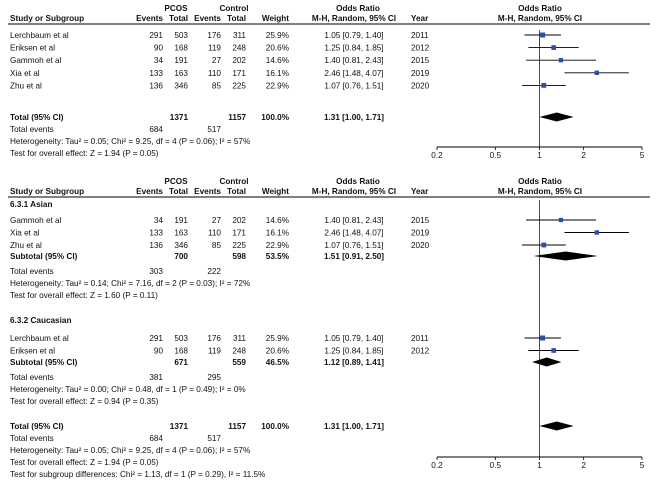  Describe the element at coordinates (278, 362) in the screenshot. I see `summary-weight: 46.5%` at that location.